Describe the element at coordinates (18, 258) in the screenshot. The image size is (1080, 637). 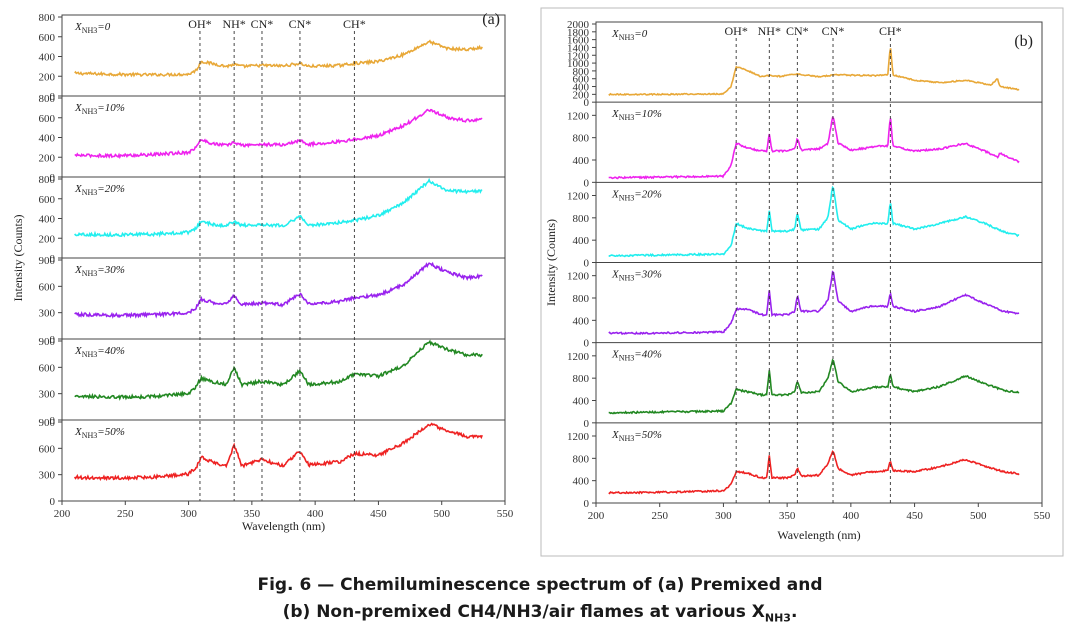
I see `y-axis-label: Intensity (Counts)` at that location.